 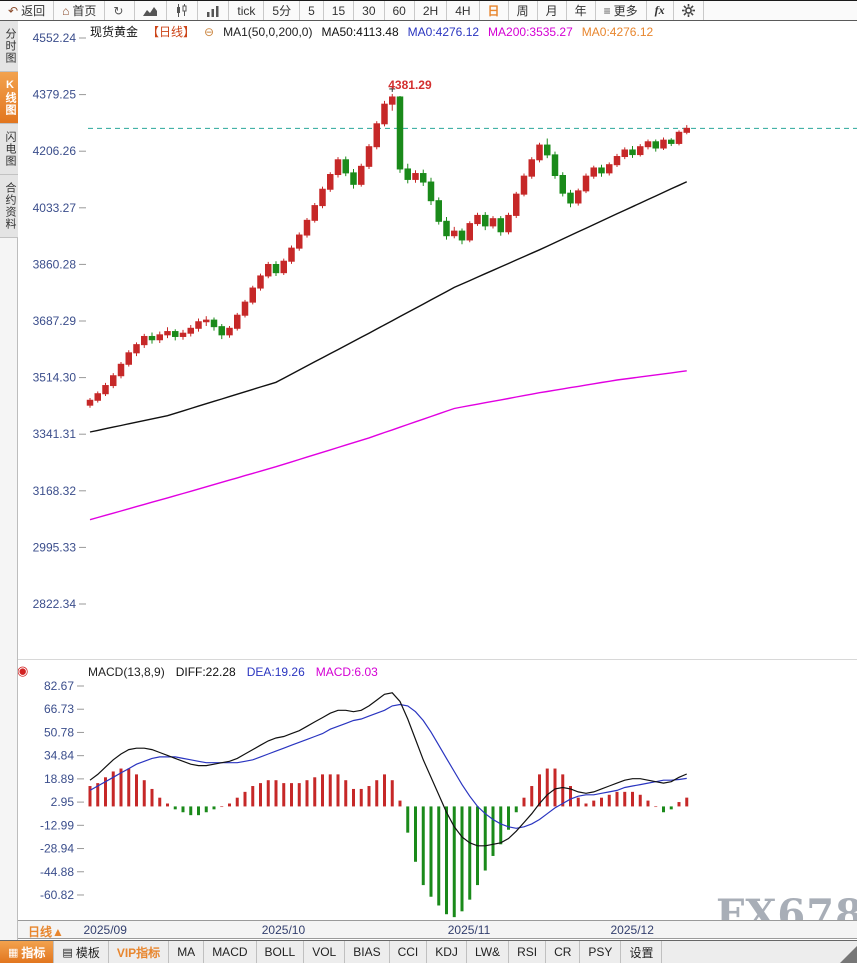 What do you see at coordinates (230, 952) in the screenshot?
I see `indicator-tab-macd: MACD` at bounding box center [230, 952].